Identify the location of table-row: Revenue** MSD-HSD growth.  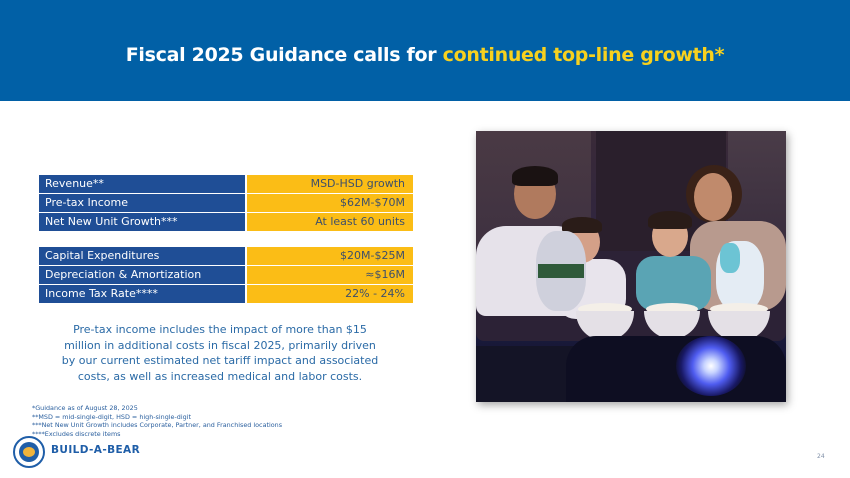
(226, 184).